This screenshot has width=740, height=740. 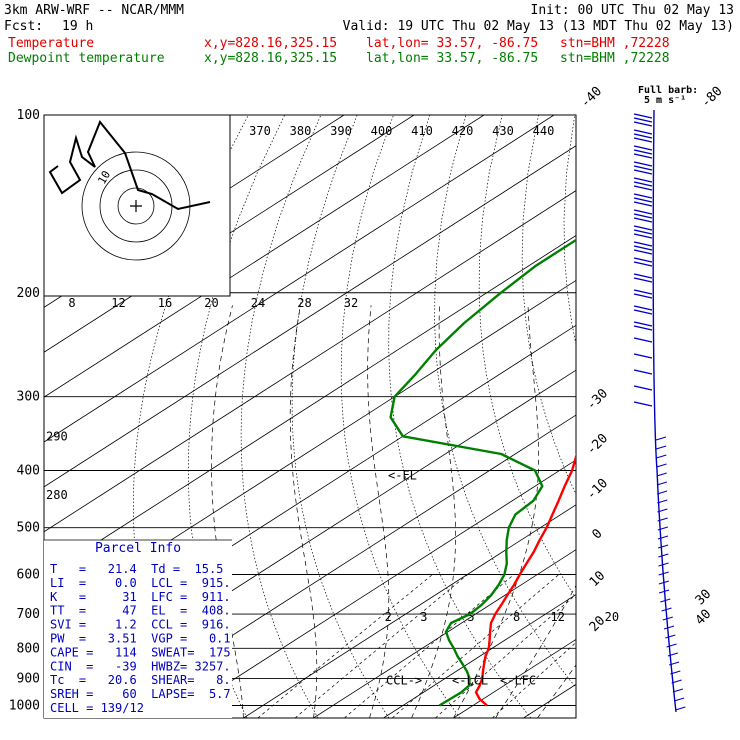 What do you see at coordinates (615, 58) in the screenshot?
I see `dewpoint-legend-station: stn=BHM ,72228` at bounding box center [615, 58].